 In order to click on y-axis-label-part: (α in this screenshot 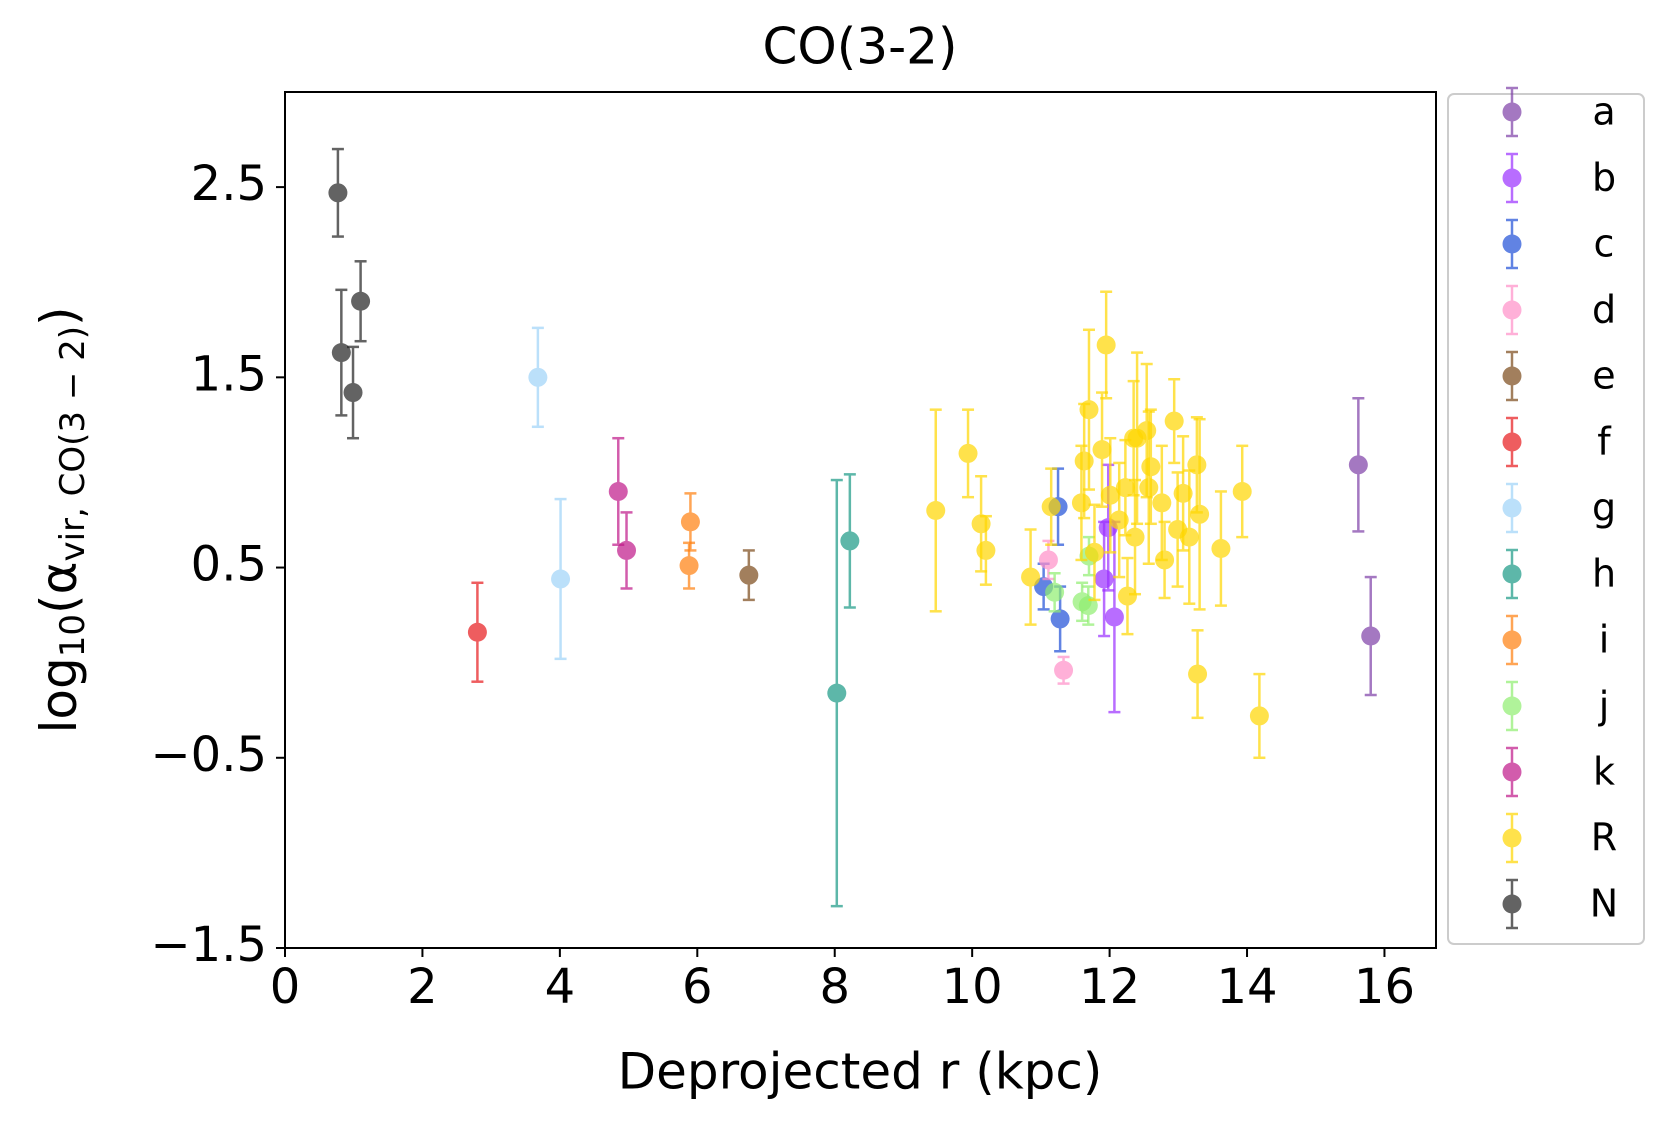, I will do `click(59, 588)`.